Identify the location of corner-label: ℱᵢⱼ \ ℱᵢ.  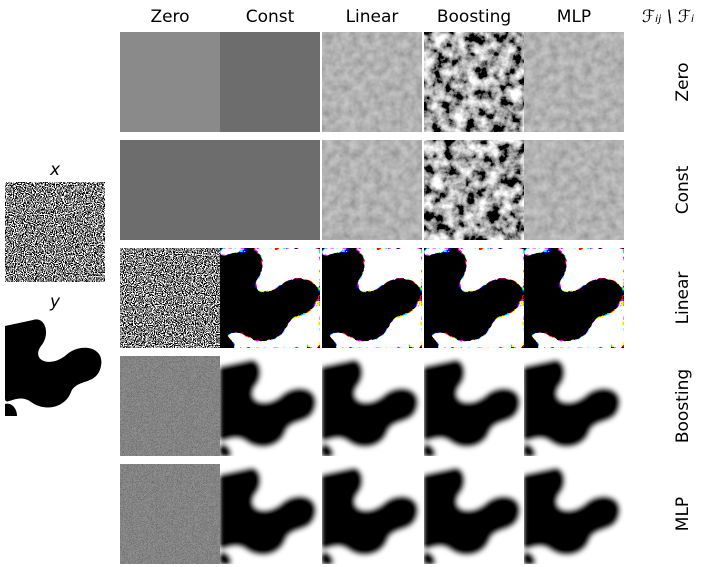
(668, 17).